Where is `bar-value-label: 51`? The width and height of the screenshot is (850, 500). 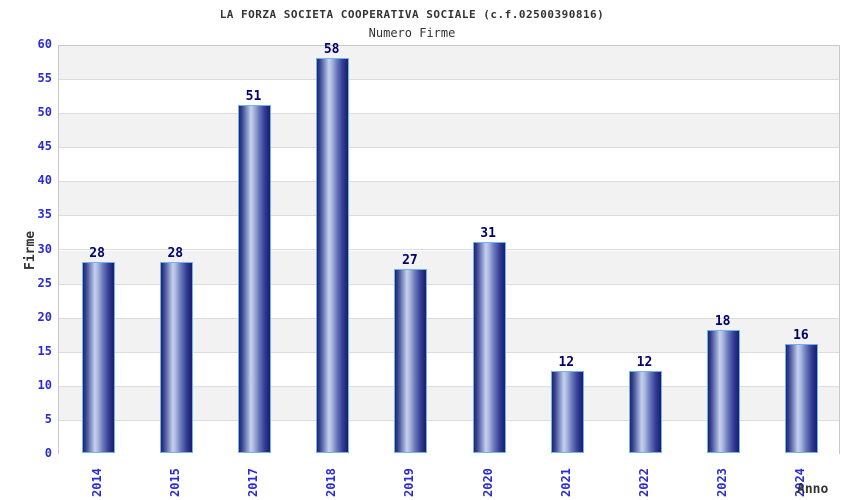
bar-value-label: 51 is located at coordinates (253, 97).